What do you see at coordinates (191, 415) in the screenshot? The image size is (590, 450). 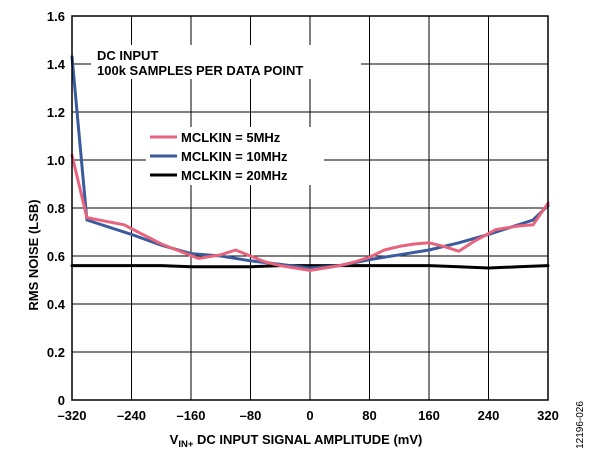 I see `x-tick-label: –160` at bounding box center [191, 415].